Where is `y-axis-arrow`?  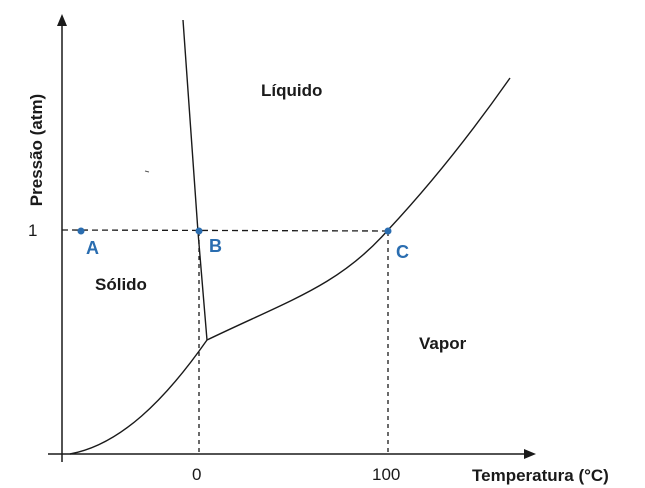
y-axis-arrow is located at coordinates (62, 20).